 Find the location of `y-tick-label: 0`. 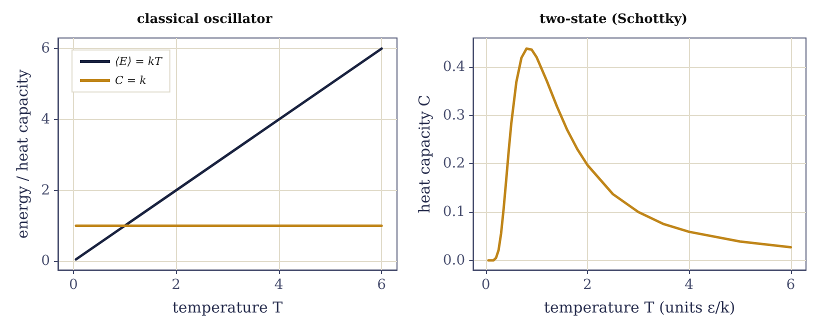

y-tick-label: 0 is located at coordinates (45, 261).